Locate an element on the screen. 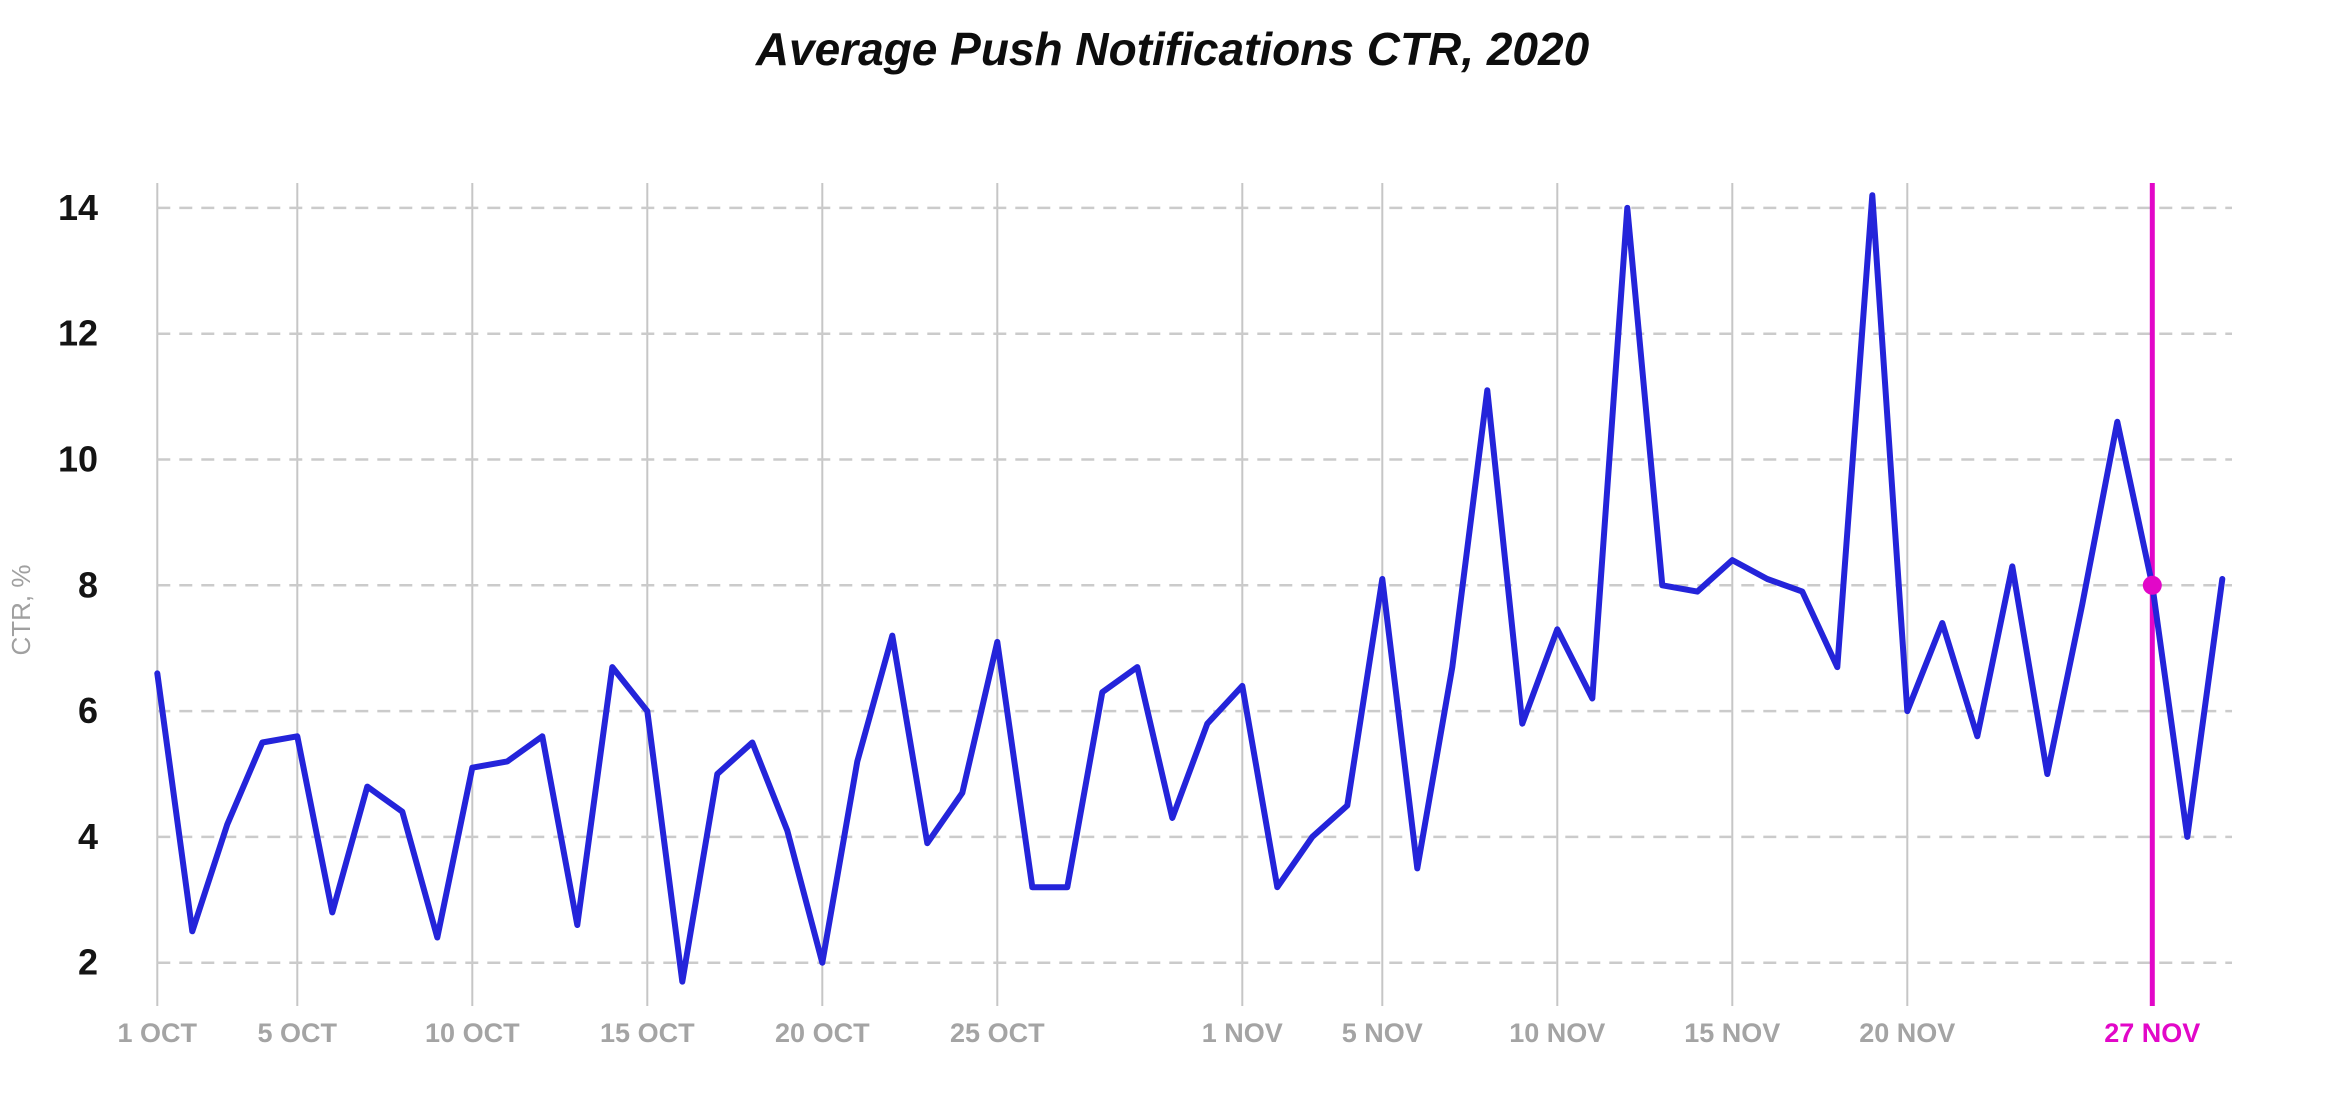 Image resolution: width=2345 pixels, height=1108 pixels. highlight-marker is located at coordinates (2152, 585).